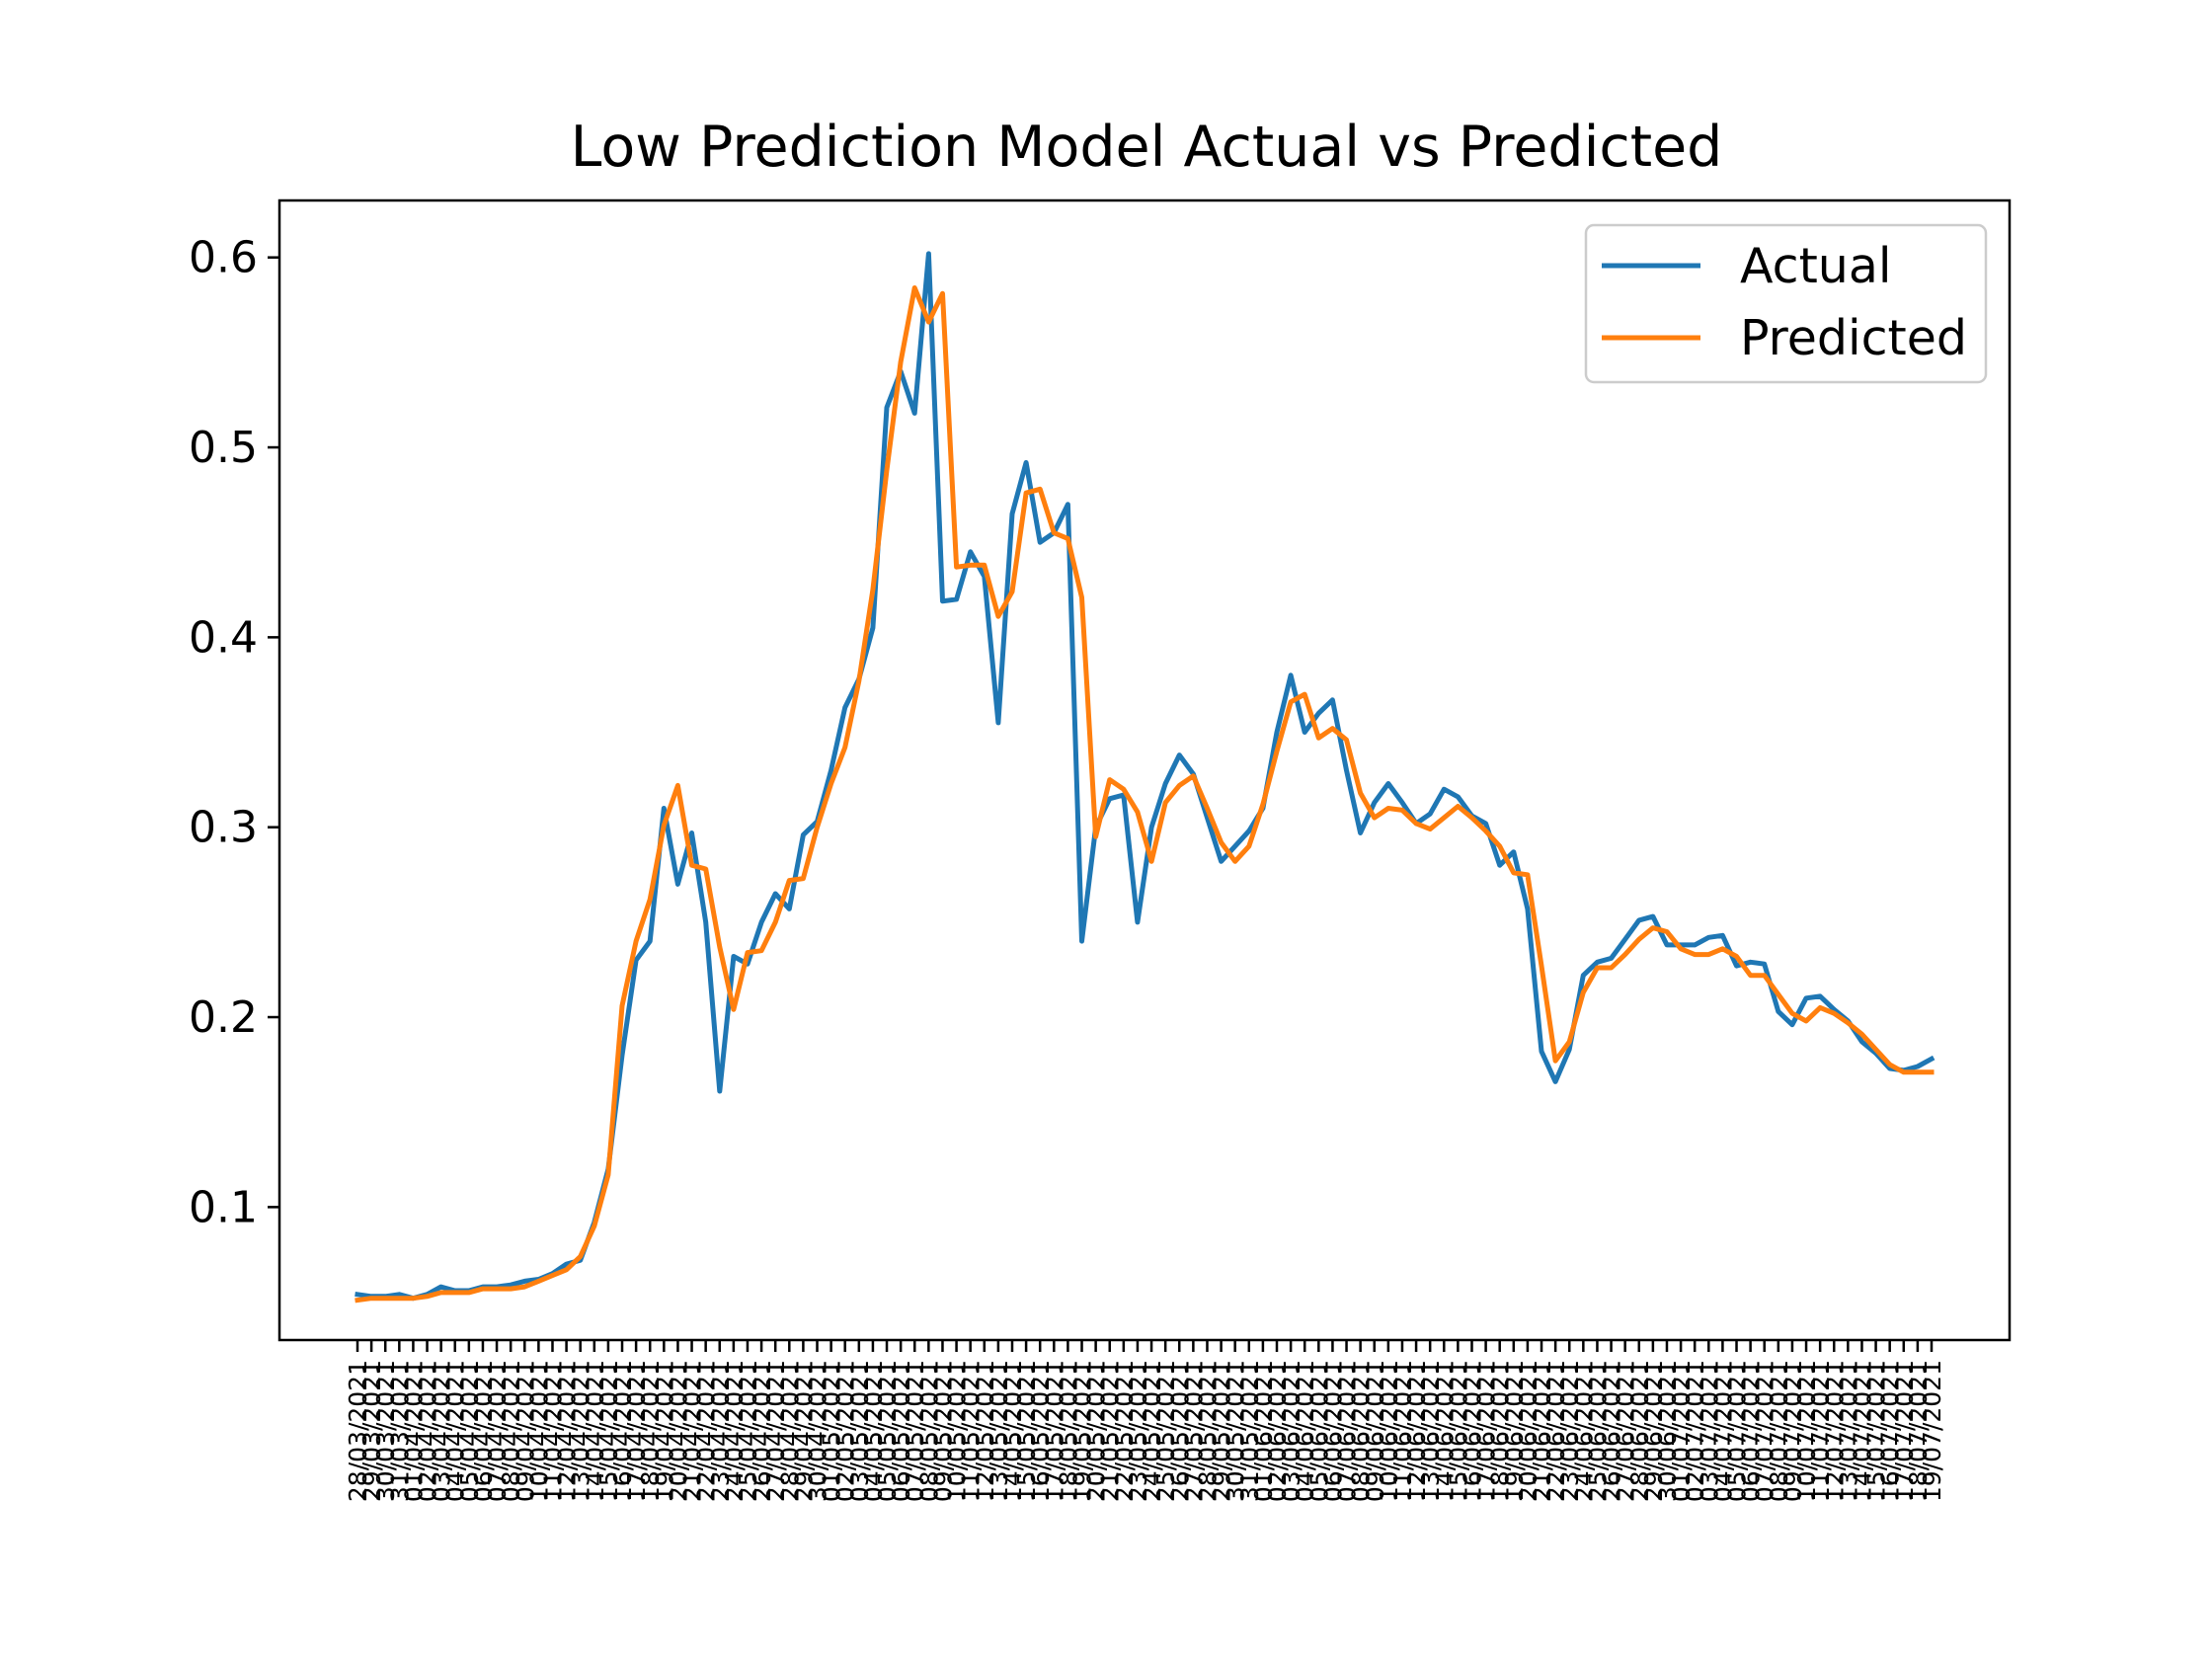 This screenshot has height=1659, width=2212. Describe the element at coordinates (1654, 1431) in the screenshot. I see `x-tick-label: 29/06/2021` at that location.